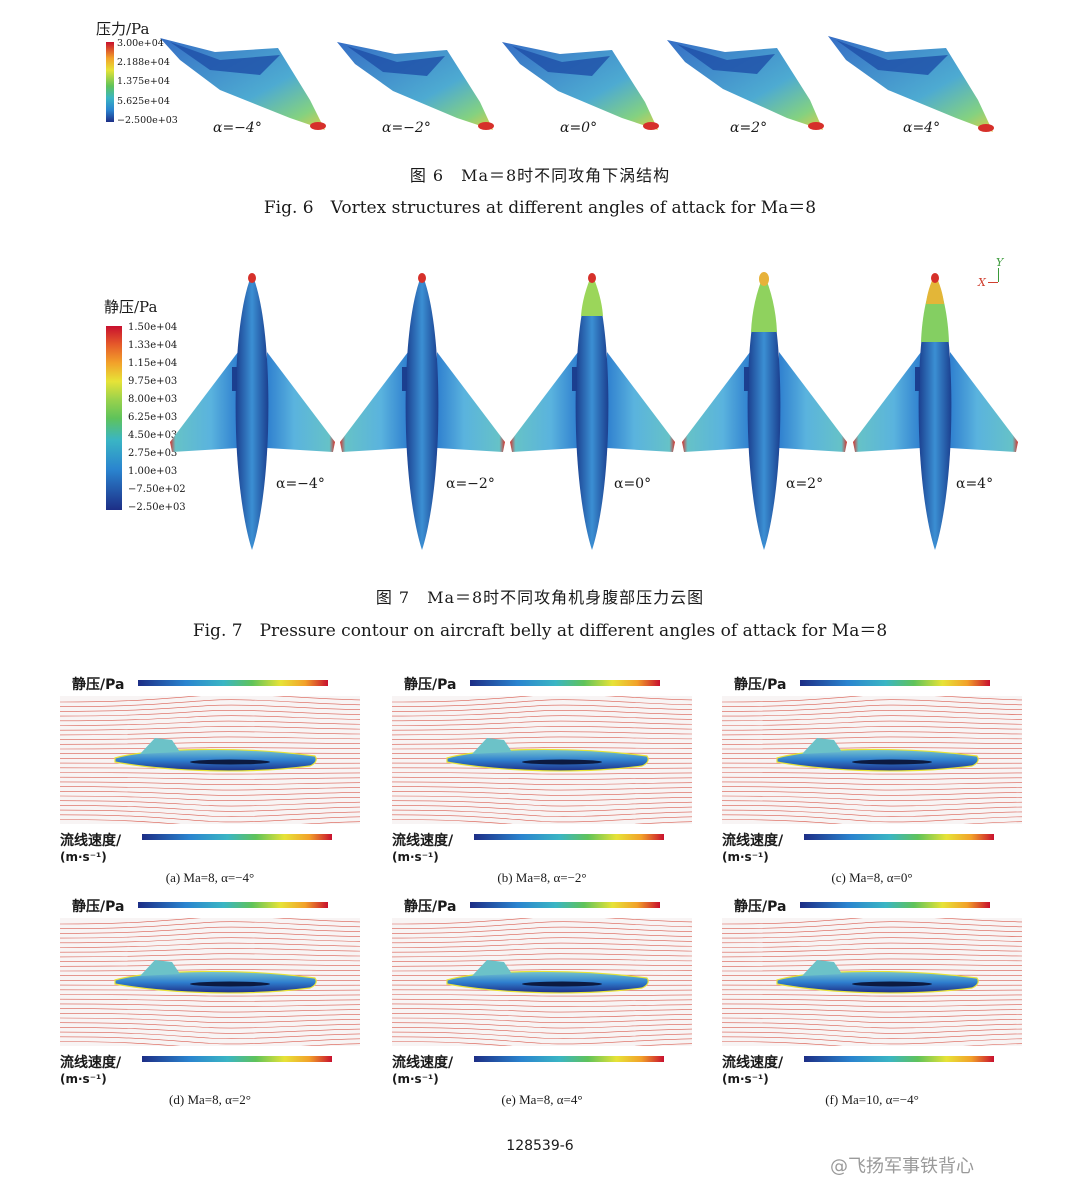 This screenshot has width=1080, height=1190. I want to click on fig7-tick-9: −7.50e+02, so click(157, 489).